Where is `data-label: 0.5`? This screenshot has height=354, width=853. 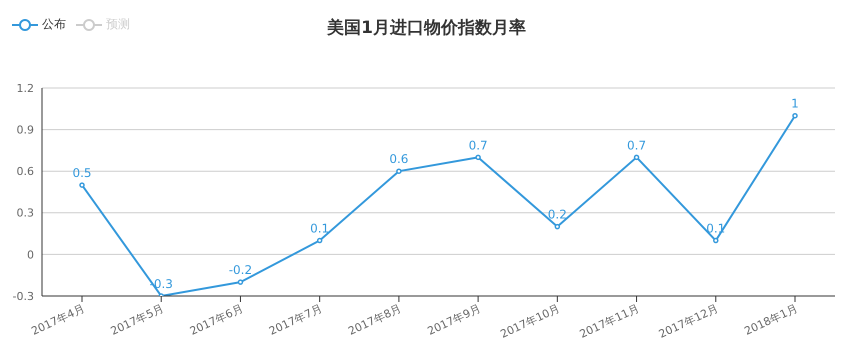 data-label: 0.5 is located at coordinates (82, 173).